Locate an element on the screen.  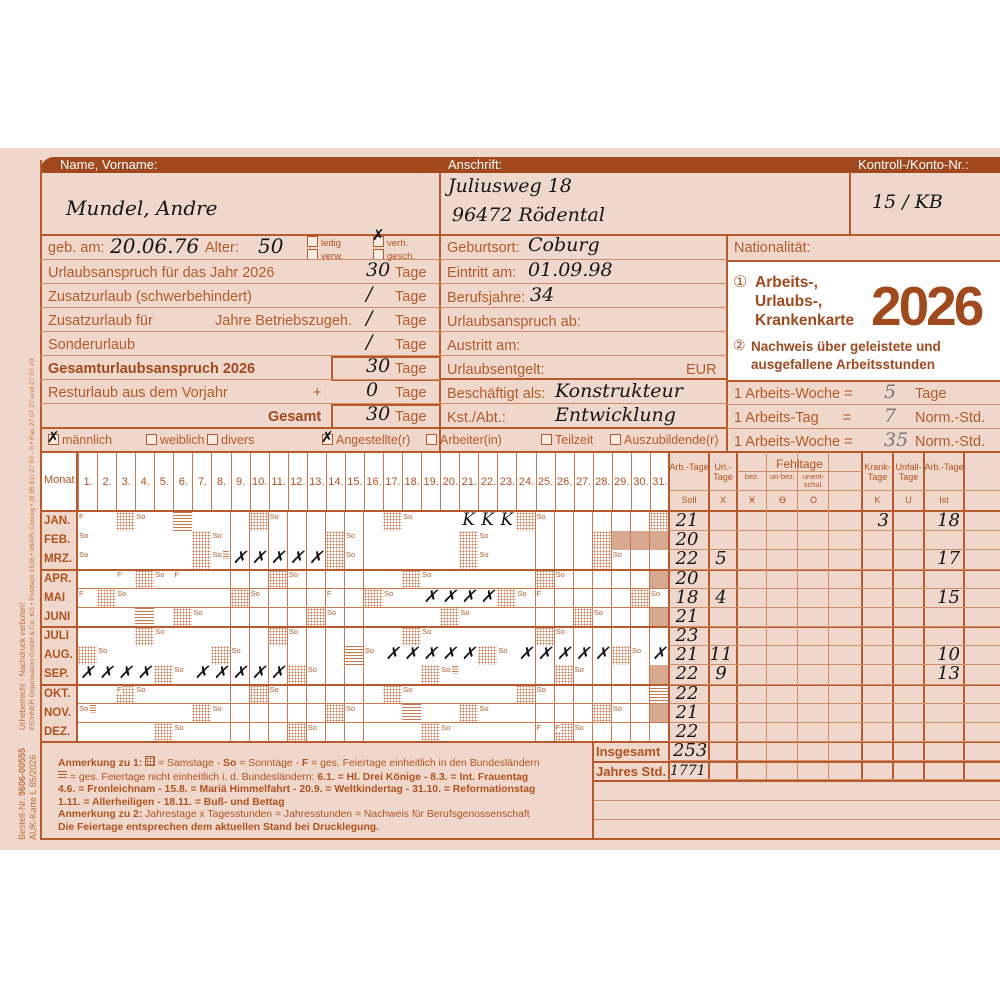
ist-value: 13 is located at coordinates (948, 674).